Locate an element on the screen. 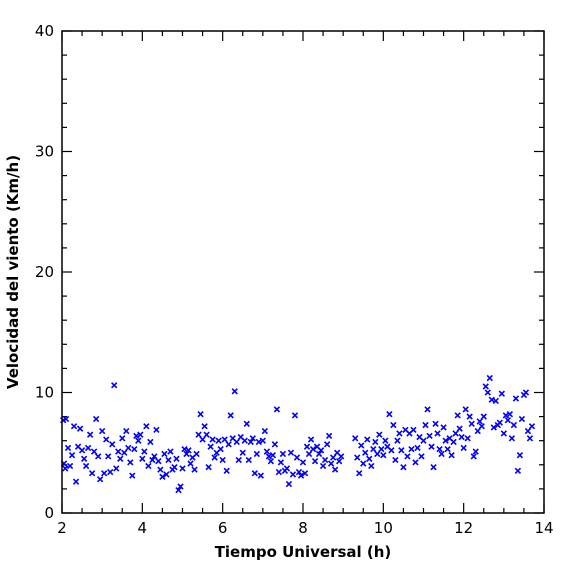 Image resolution: width=574 pixels, height=574 pixels. y-tick-label: 30 is located at coordinates (44, 152).